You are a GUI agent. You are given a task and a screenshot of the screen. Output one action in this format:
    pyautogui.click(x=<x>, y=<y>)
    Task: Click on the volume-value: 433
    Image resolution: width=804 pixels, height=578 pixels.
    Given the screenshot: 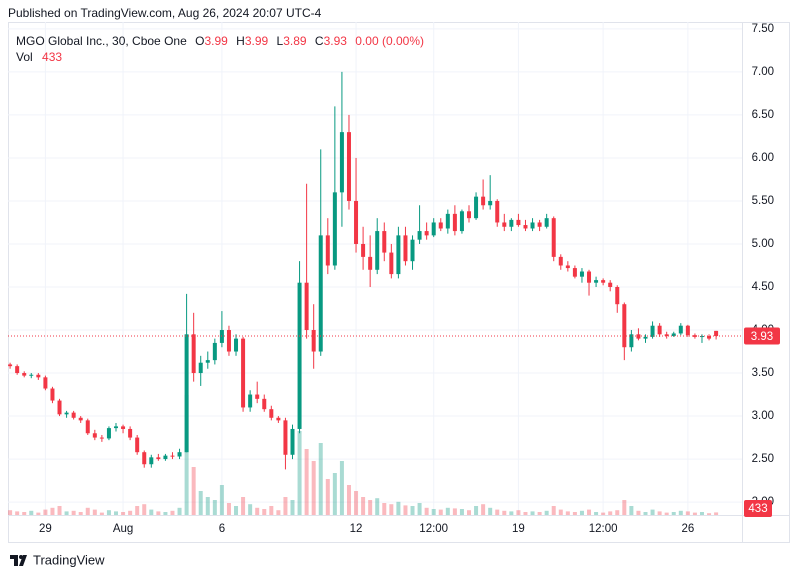 What is the action you would take?
    pyautogui.click(x=52, y=57)
    